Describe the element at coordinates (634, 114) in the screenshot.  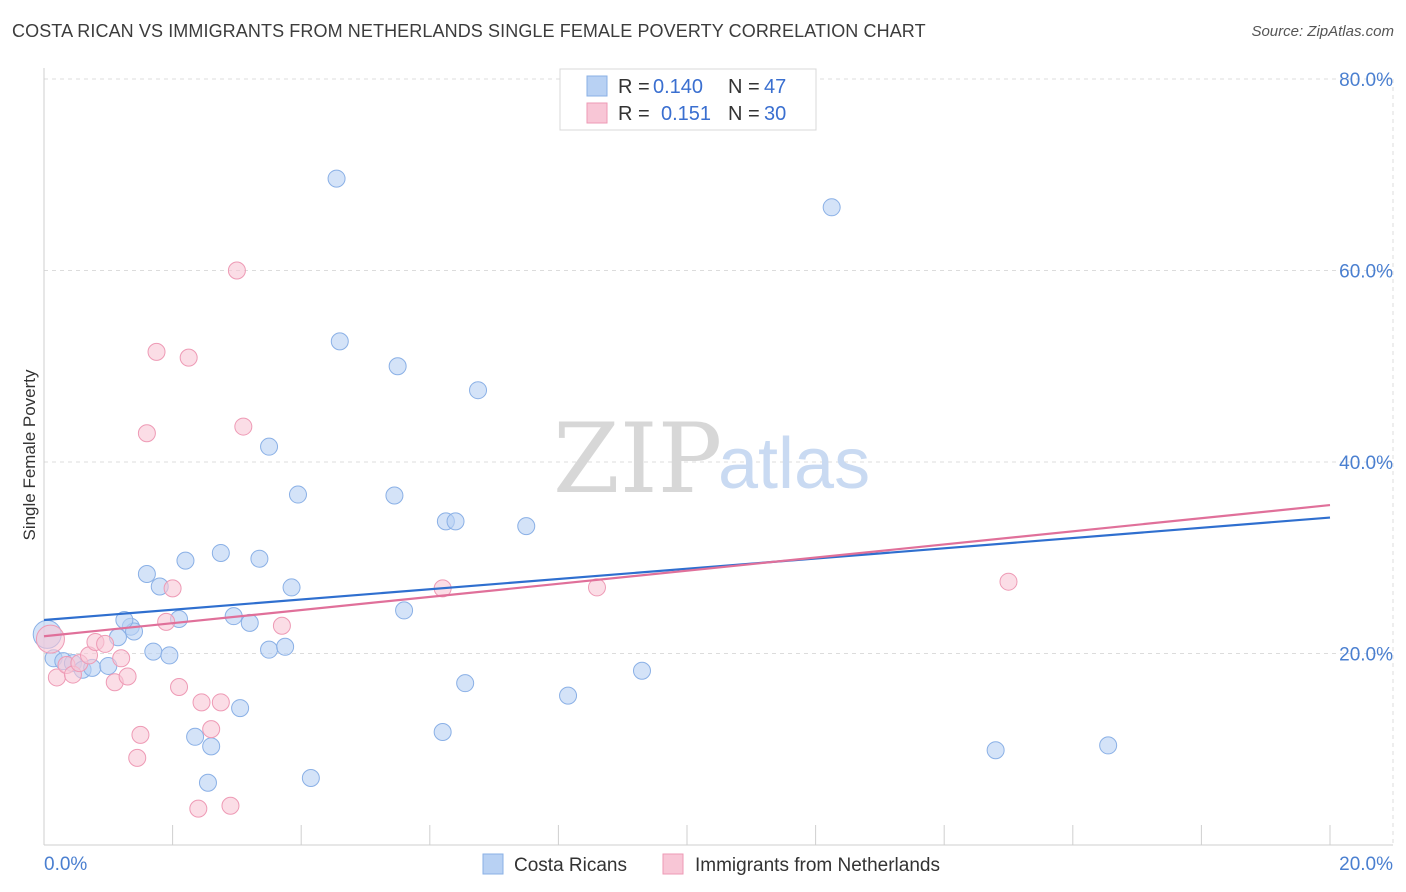
I see `legend-r-label-2: R =` at that location.